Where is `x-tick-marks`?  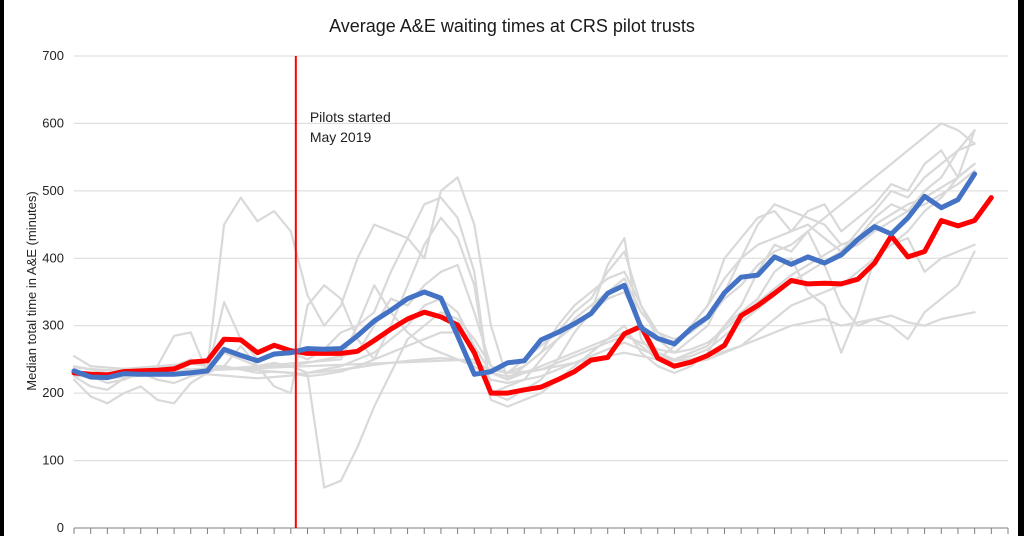
x-tick-marks is located at coordinates (541, 531).